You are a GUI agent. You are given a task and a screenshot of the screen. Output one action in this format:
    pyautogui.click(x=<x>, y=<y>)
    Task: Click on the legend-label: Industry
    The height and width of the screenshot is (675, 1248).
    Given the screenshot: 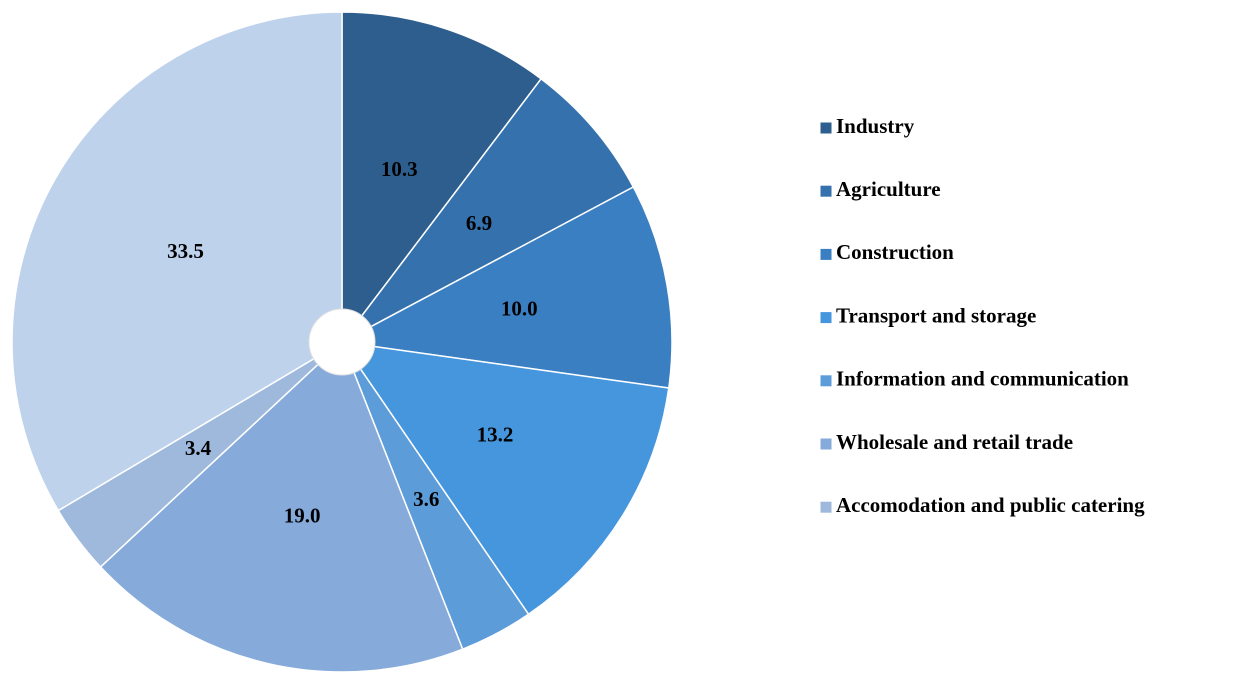 What is the action you would take?
    pyautogui.click(x=875, y=126)
    